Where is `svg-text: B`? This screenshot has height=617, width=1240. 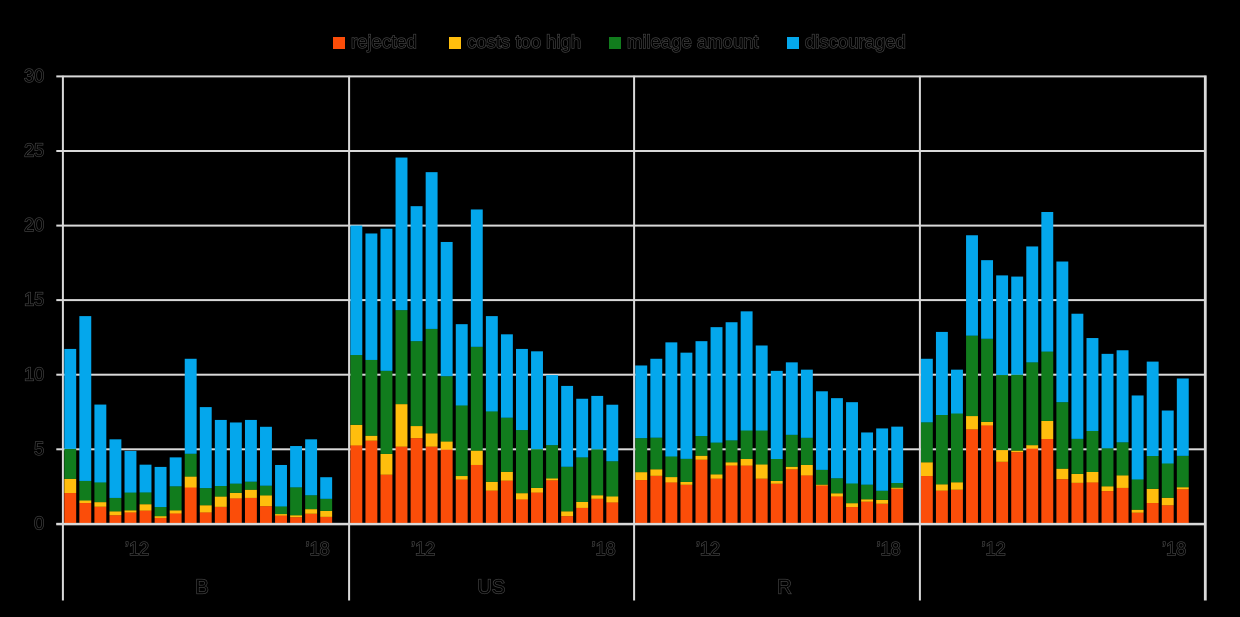 svg-text: B is located at coordinates (201, 588).